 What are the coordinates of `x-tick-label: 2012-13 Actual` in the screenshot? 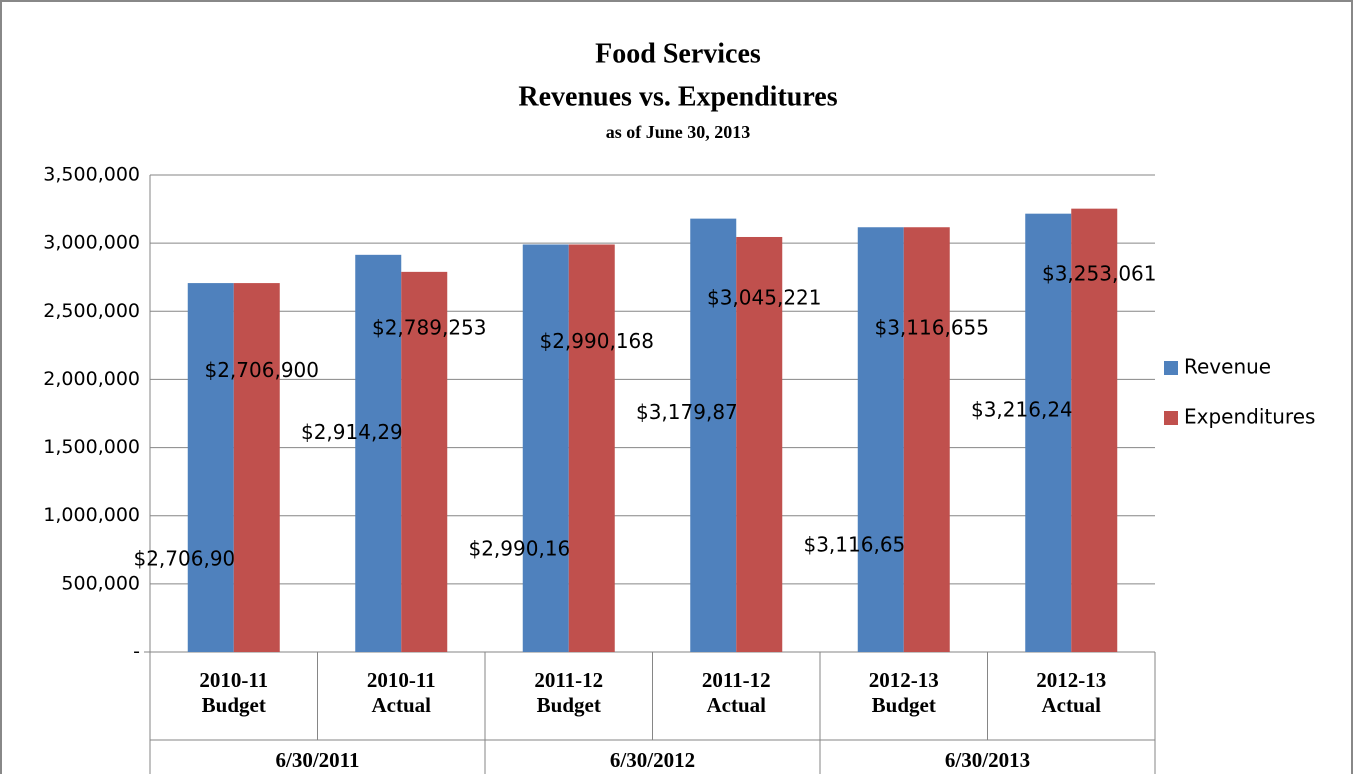 It's located at (1071, 692).